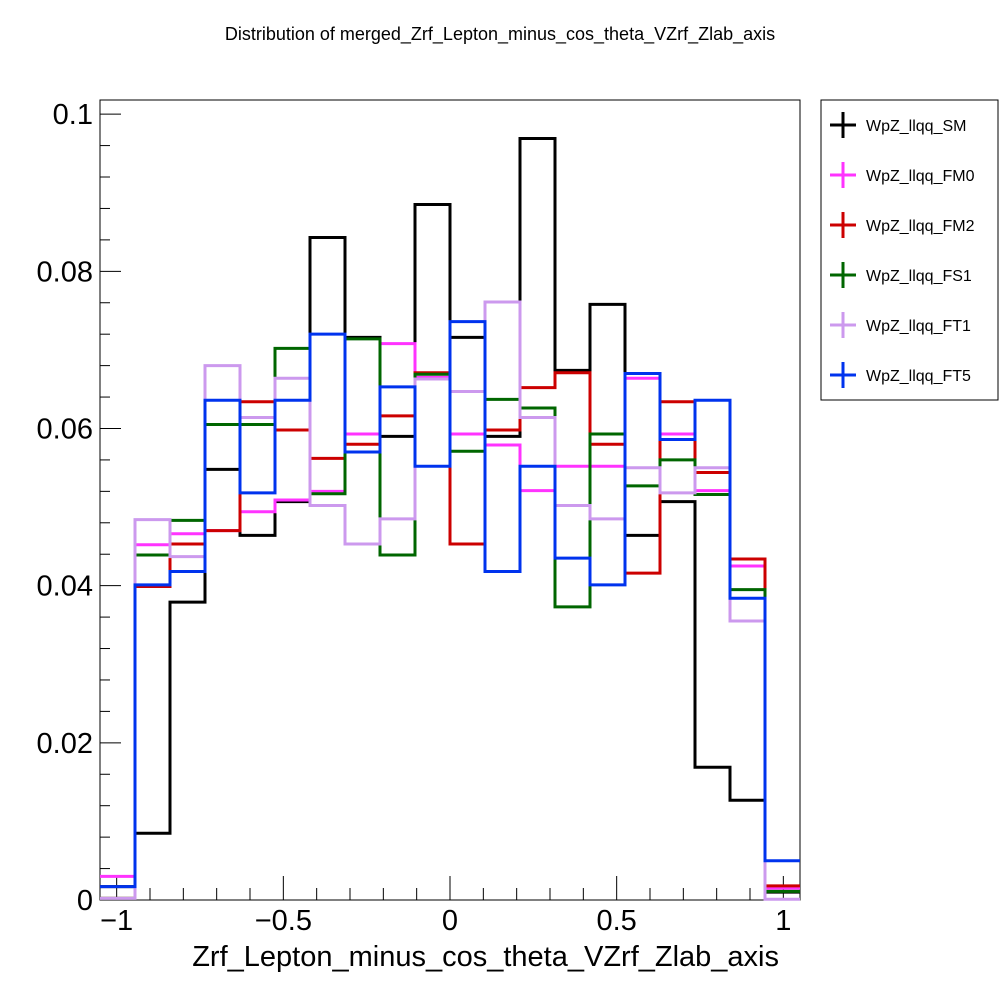 This screenshot has width=1000, height=1000. What do you see at coordinates (916, 126) in the screenshot?
I see `legend-label: WpZ_llqq_SM` at bounding box center [916, 126].